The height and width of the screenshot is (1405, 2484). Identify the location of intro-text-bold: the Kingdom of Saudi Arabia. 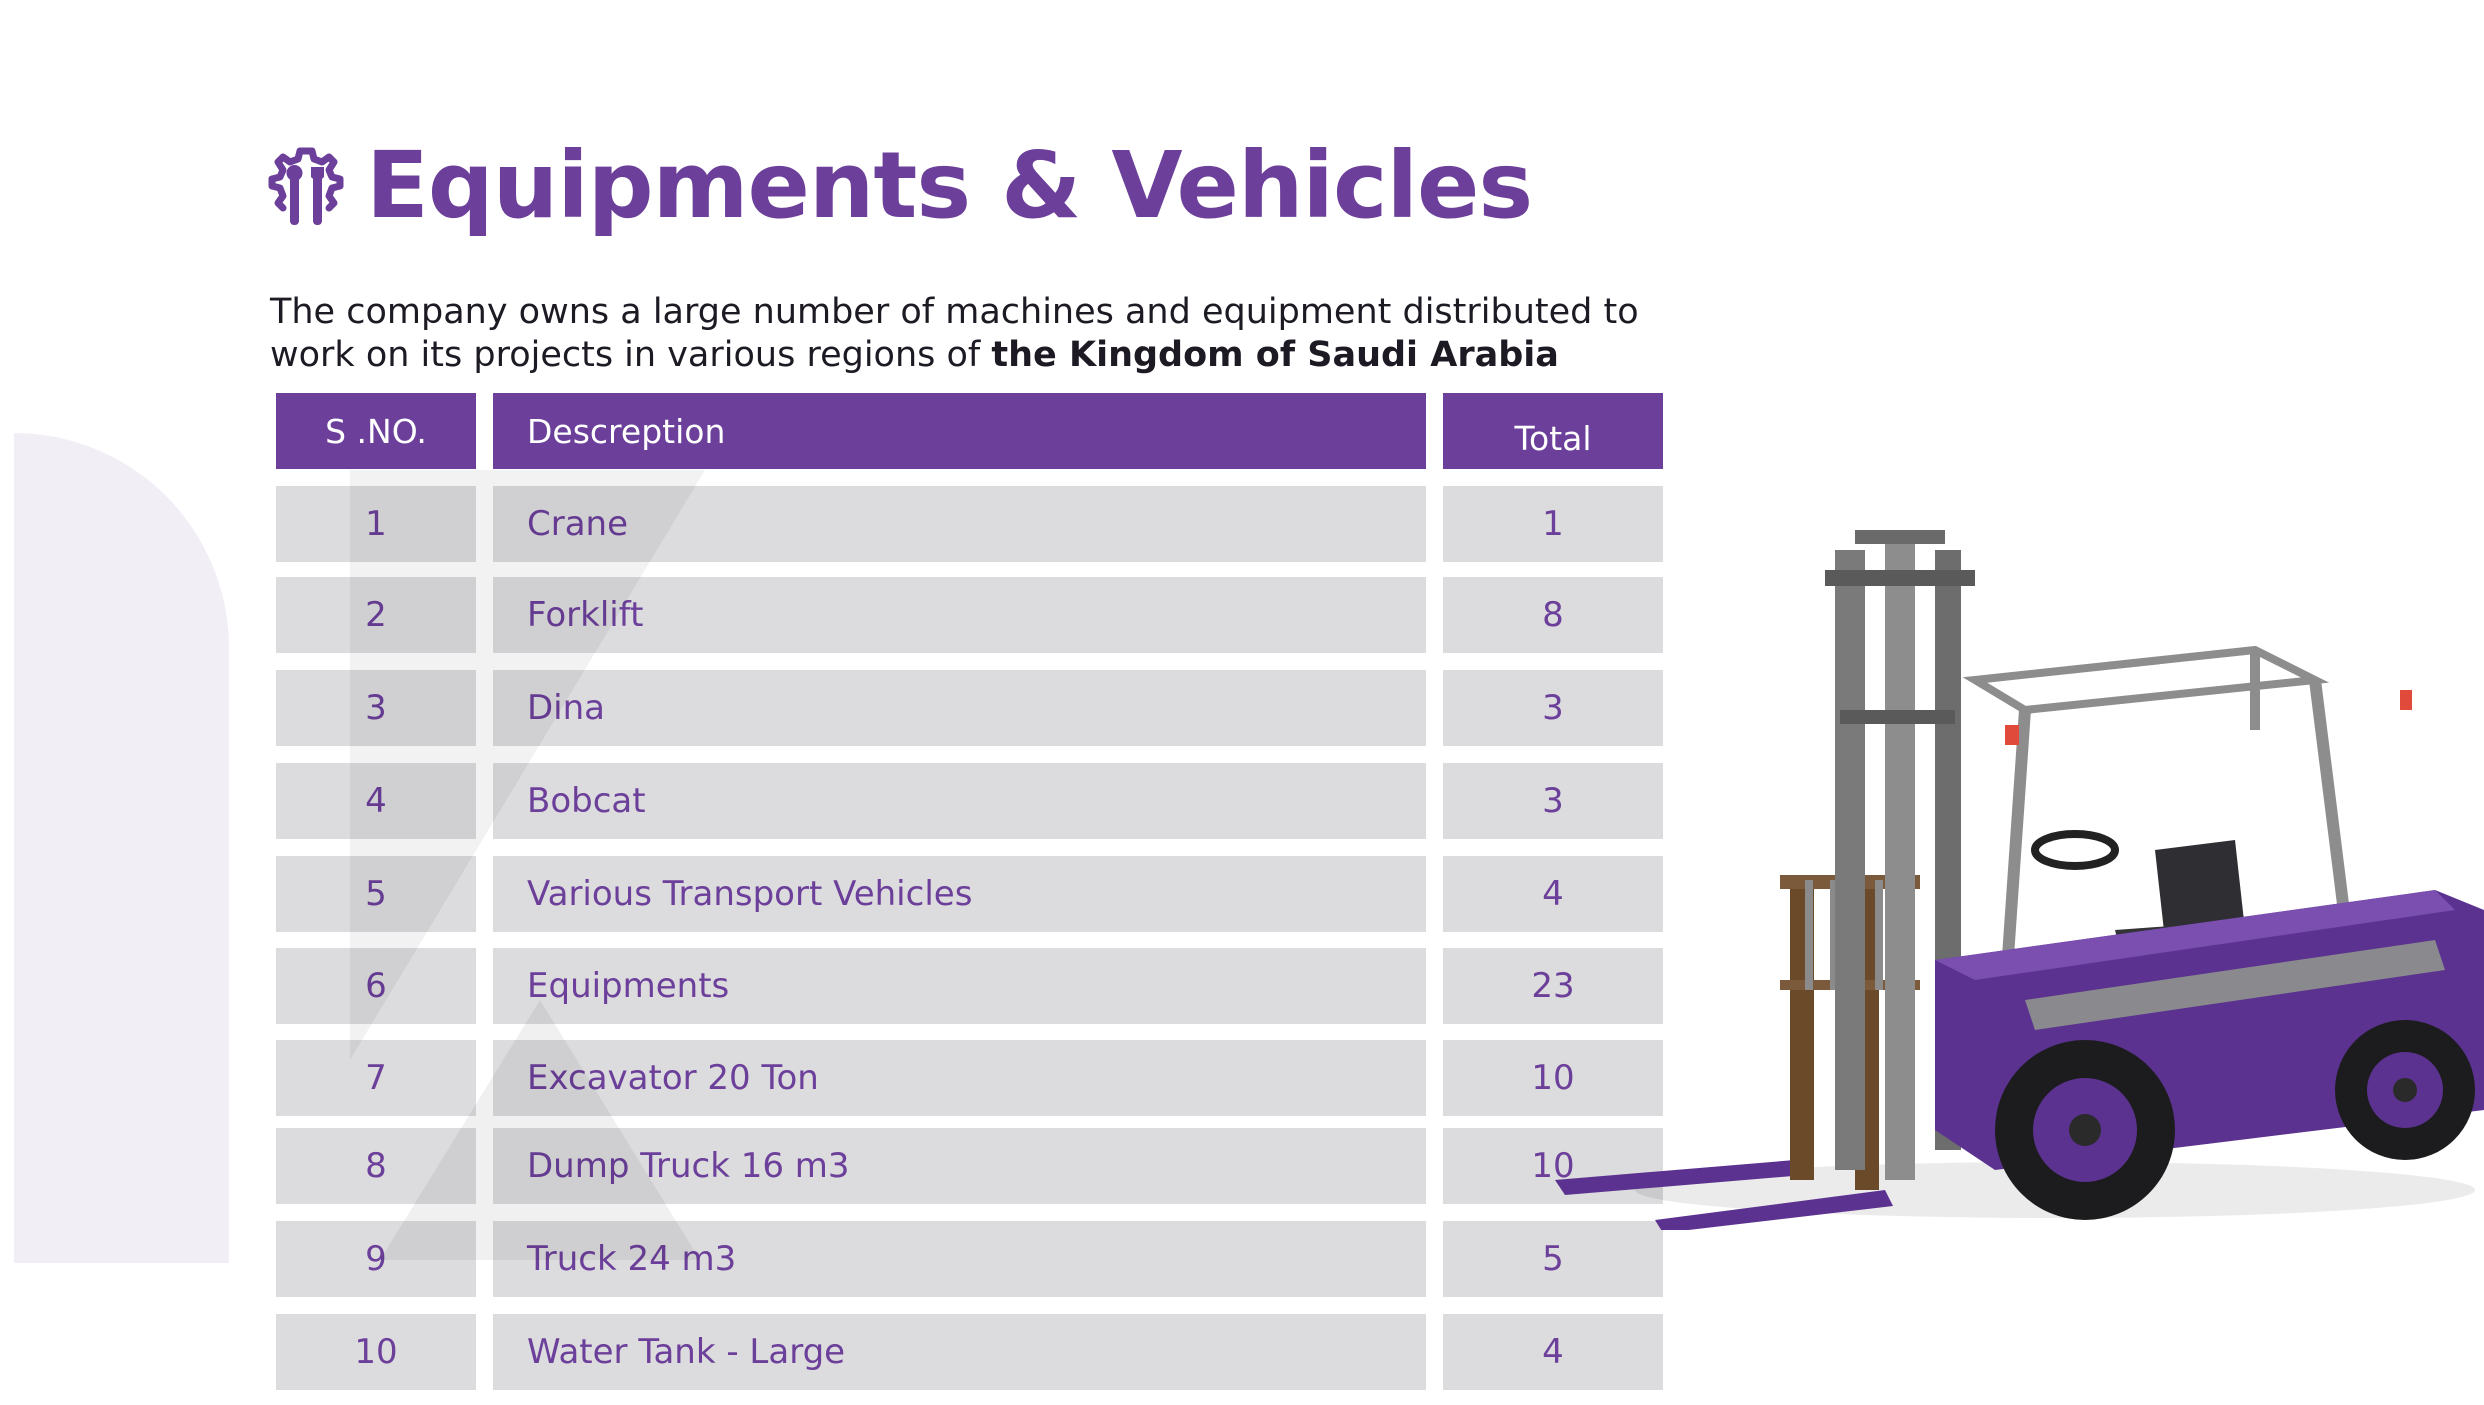
(1275, 355).